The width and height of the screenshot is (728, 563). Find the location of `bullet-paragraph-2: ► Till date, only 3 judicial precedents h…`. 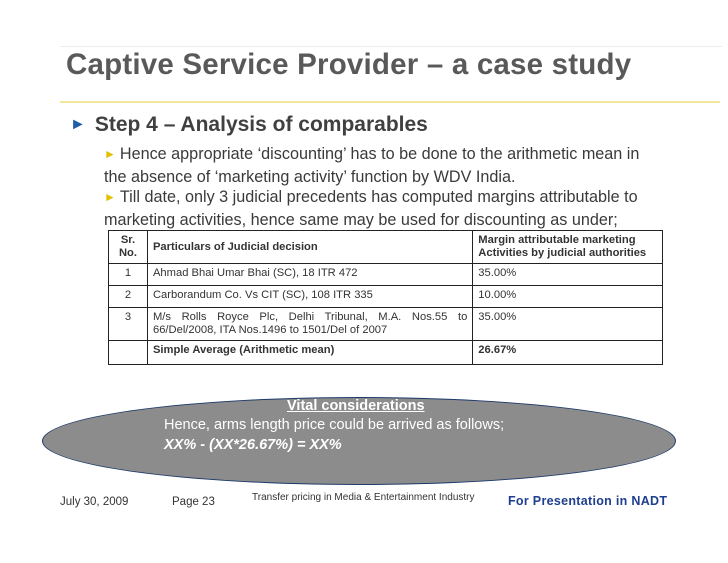

bullet-paragraph-2: ► Till date, only 3 judicial precedents h… is located at coordinates (384, 208).